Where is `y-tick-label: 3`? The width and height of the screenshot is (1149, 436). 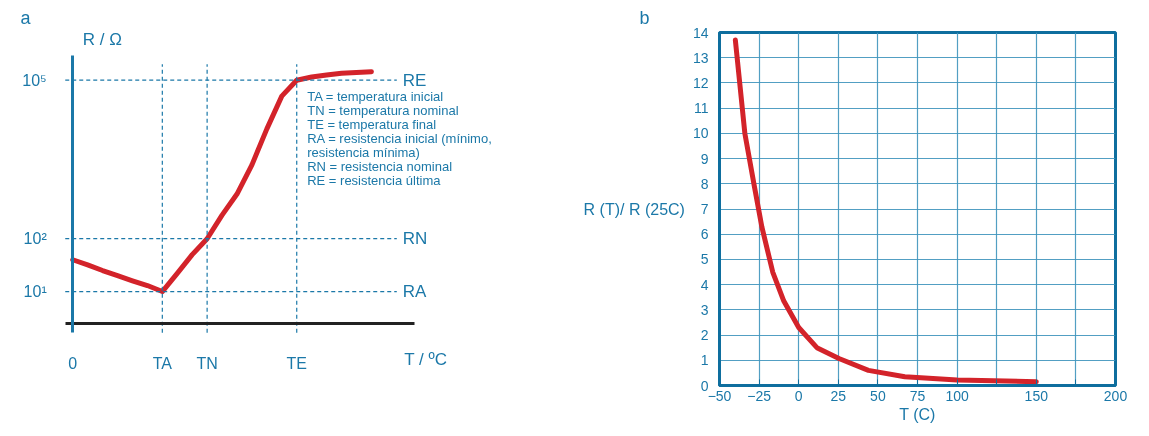
y-tick-label: 3 is located at coordinates (704, 309).